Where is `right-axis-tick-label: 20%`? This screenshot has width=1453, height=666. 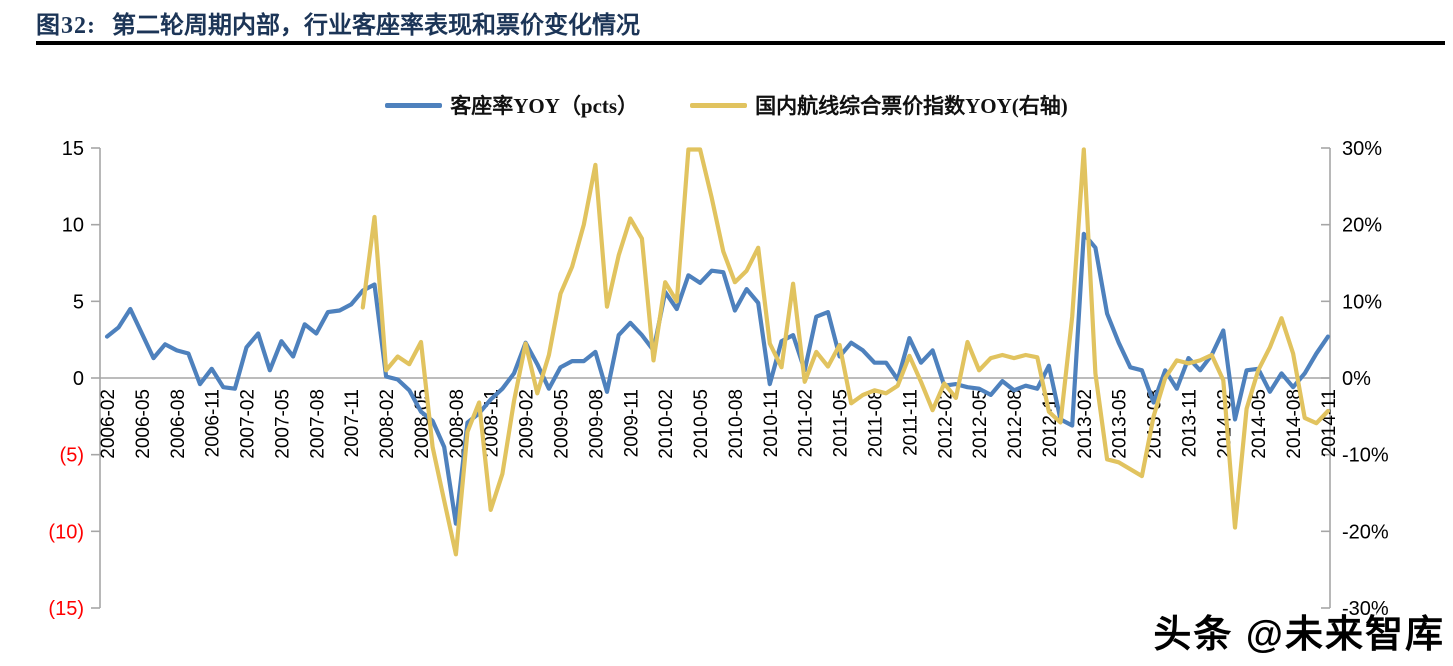 right-axis-tick-label: 20% is located at coordinates (1362, 226).